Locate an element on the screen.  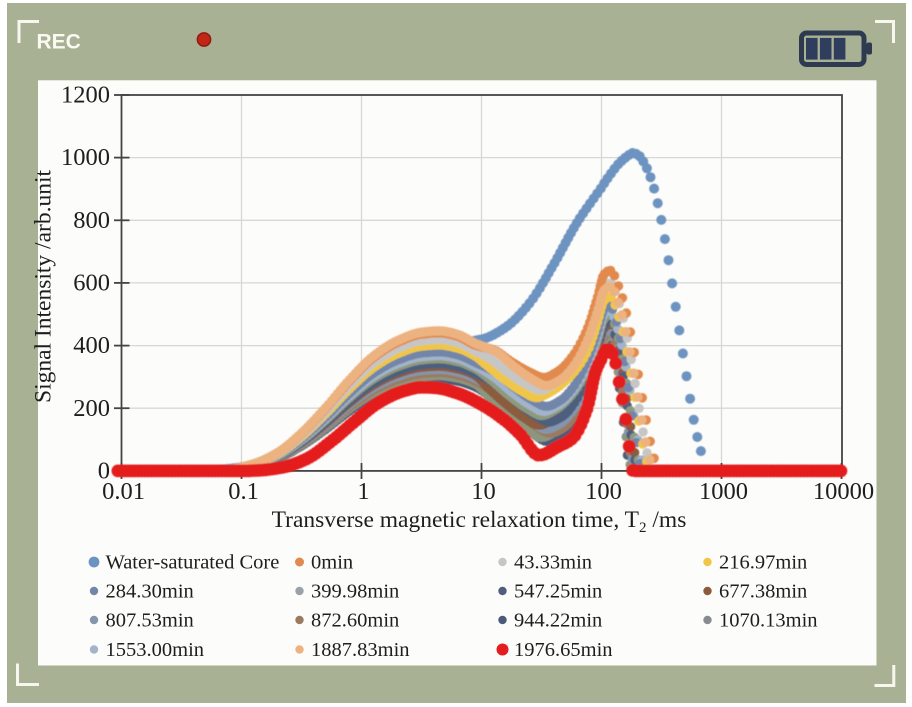
svg-text: REC is located at coordinates (59, 42).